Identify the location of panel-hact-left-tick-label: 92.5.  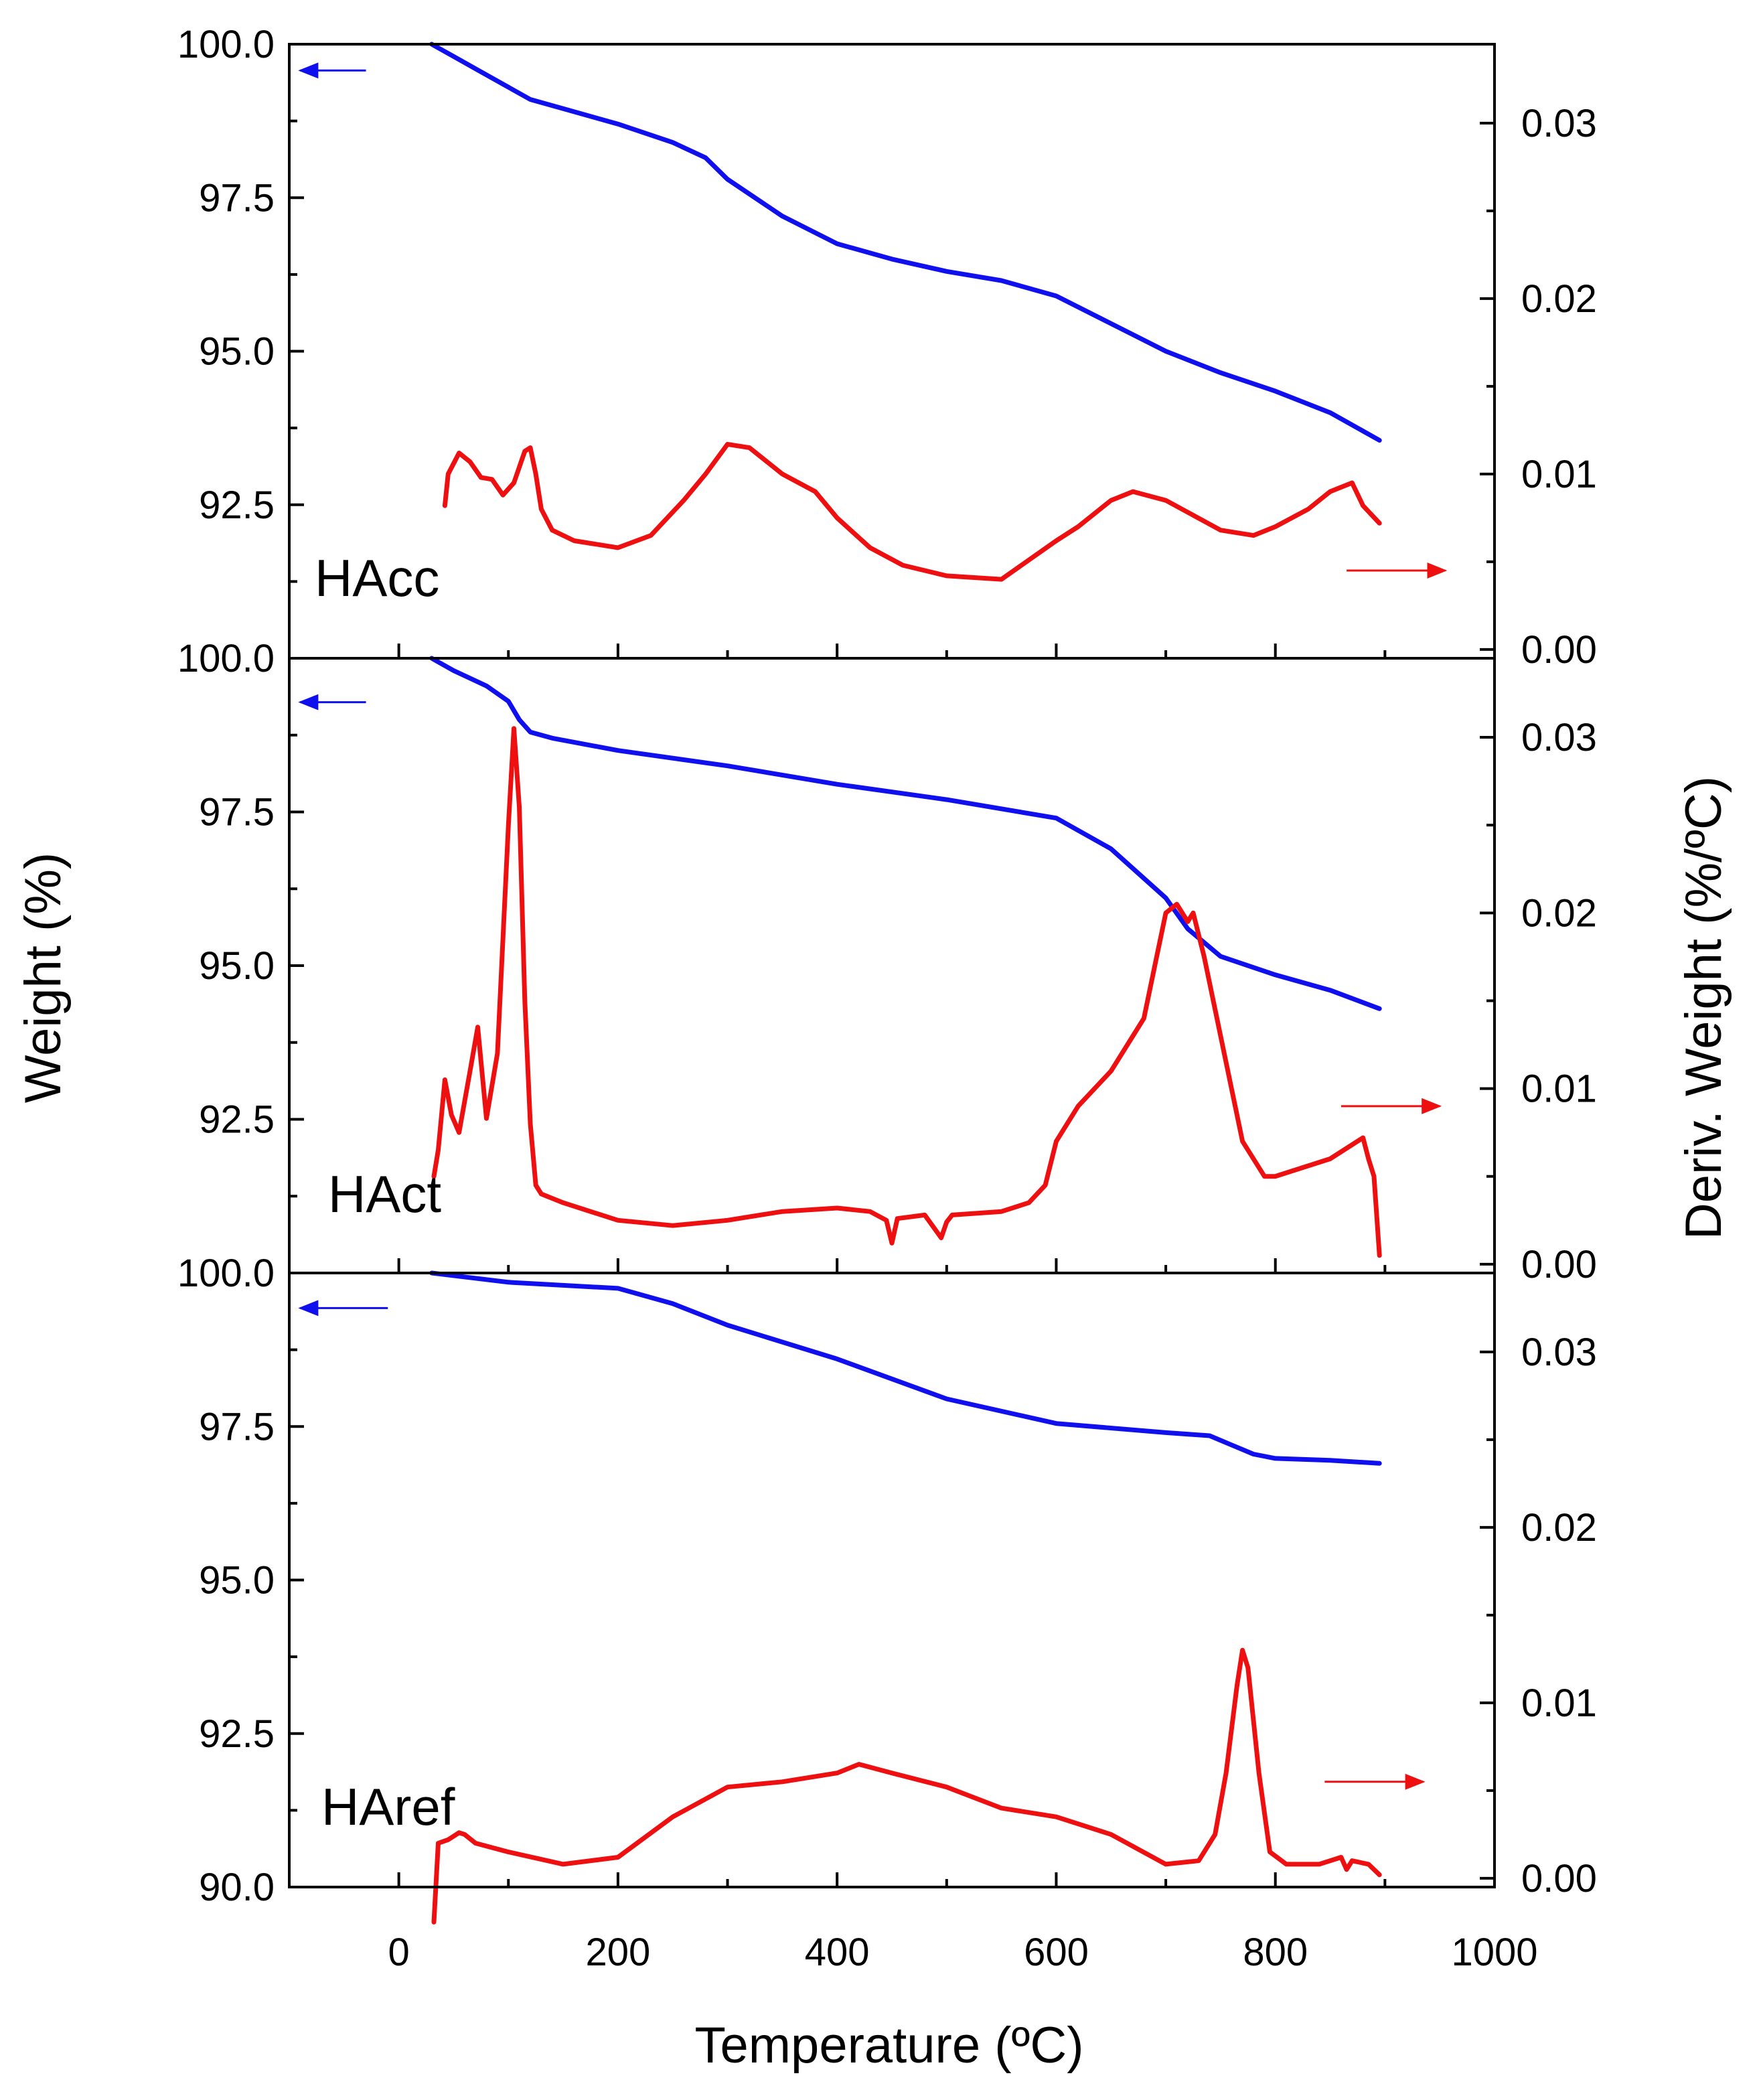
(237, 1120).